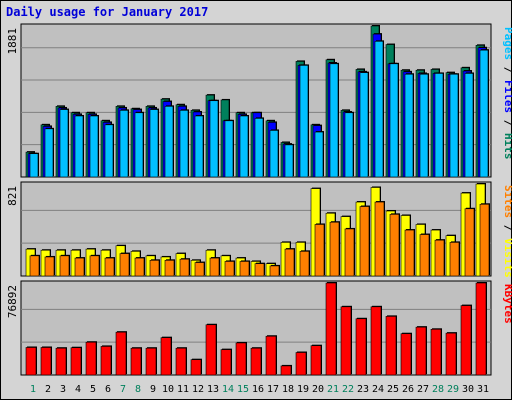 This screenshot has height=405, width=512. Describe the element at coordinates (303, 389) in the screenshot. I see `x-tick-label-day-19: 19` at that location.